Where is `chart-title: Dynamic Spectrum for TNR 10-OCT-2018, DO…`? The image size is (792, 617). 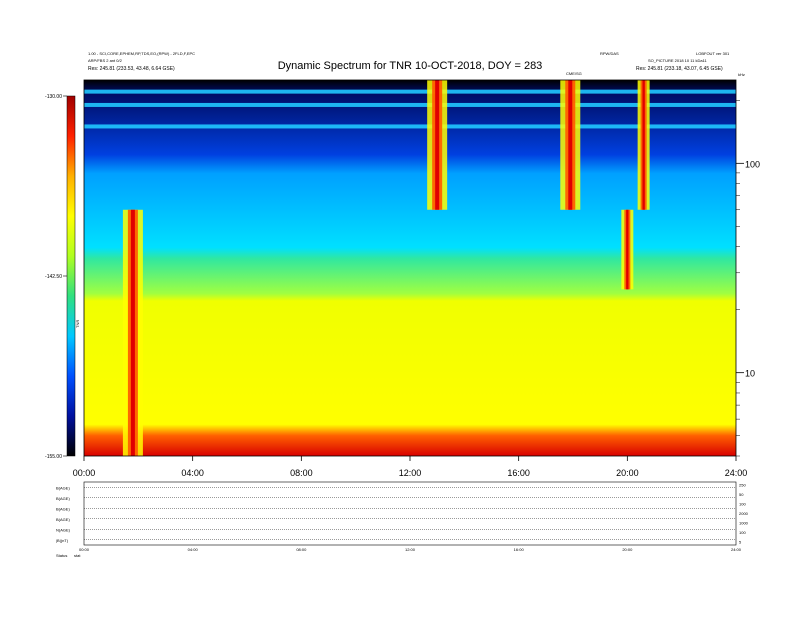 chart-title: Dynamic Spectrum for TNR 10-OCT-2018, DO… is located at coordinates (410, 66).